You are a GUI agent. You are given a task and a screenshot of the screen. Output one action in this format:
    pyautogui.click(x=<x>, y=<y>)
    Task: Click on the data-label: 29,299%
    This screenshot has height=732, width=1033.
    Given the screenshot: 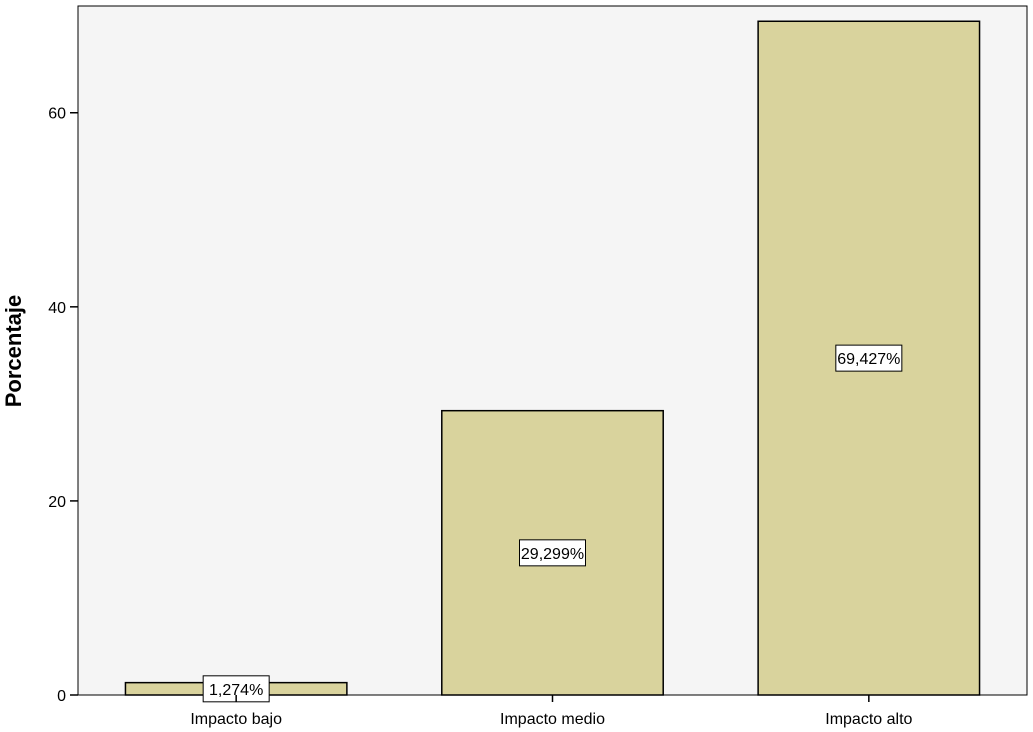 What is the action you would take?
    pyautogui.click(x=552, y=554)
    